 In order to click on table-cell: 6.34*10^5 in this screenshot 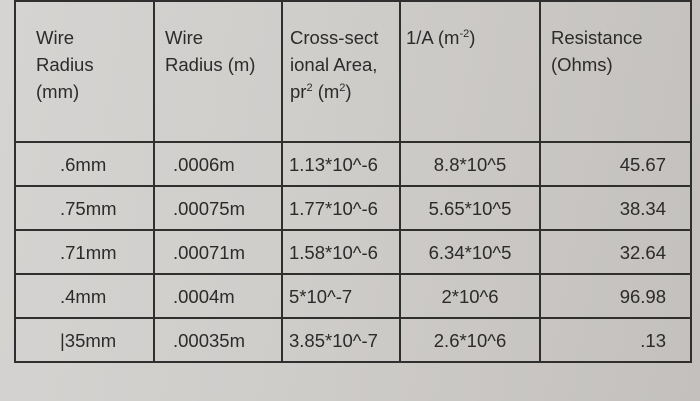, I will do `click(470, 252)`.